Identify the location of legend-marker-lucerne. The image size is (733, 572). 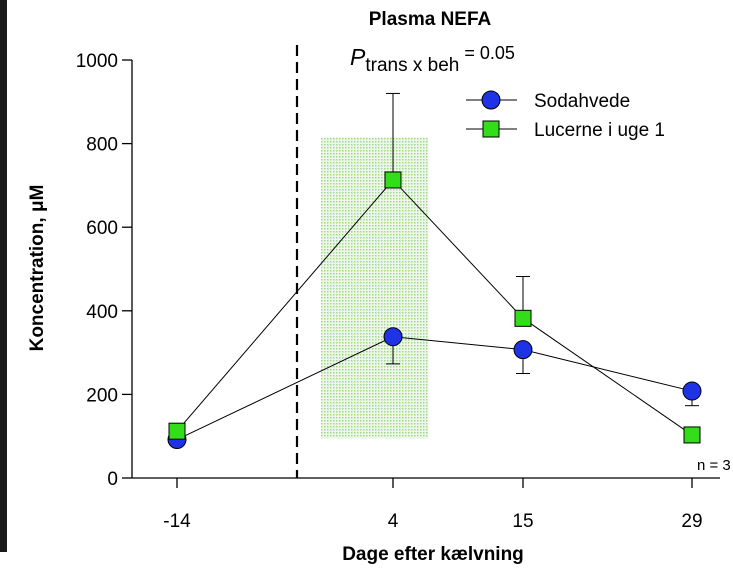
(491, 129).